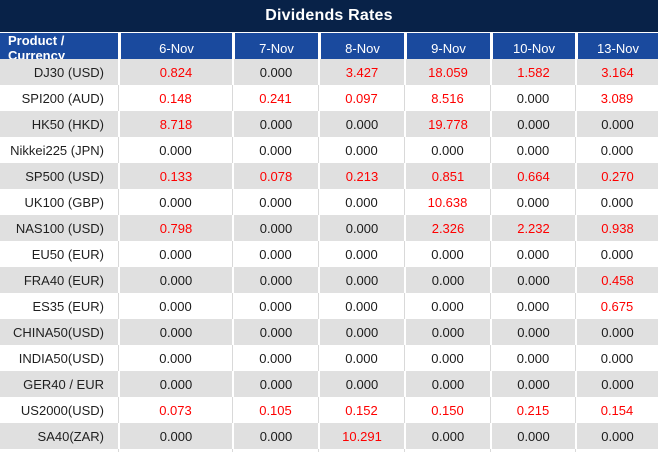 This screenshot has height=452, width=658. Describe the element at coordinates (175, 48) in the screenshot. I see `column-header-date: 6-Nov` at that location.